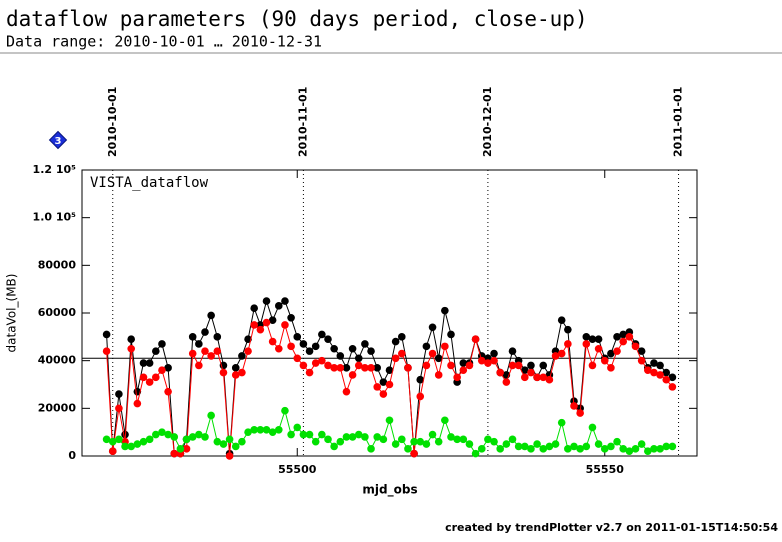 This screenshot has width=782, height=542. Describe the element at coordinates (57, 312) in the screenshot. I see `y-tick-label: 60000` at that location.